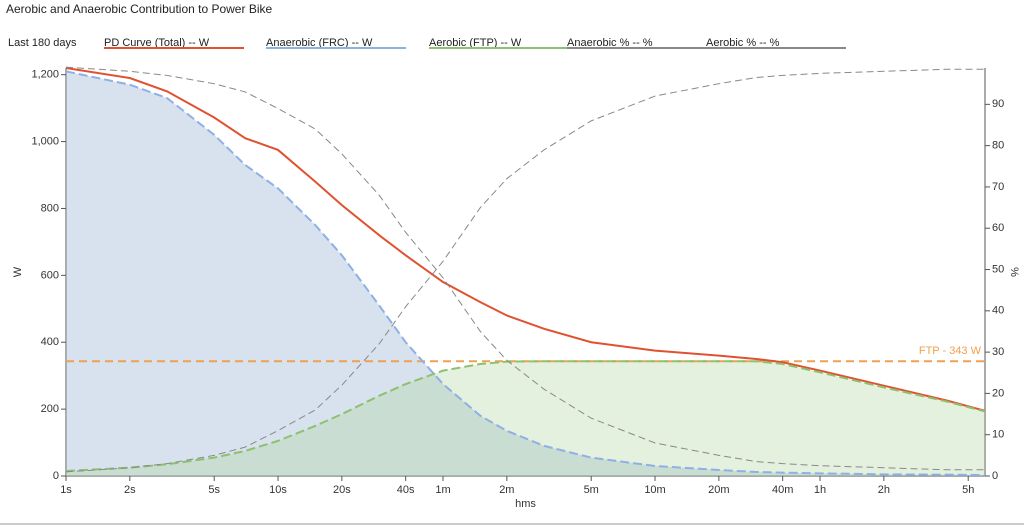 This screenshot has height=529, width=1024. Describe the element at coordinates (214, 490) in the screenshot. I see `x-tick-label: 5s` at that location.